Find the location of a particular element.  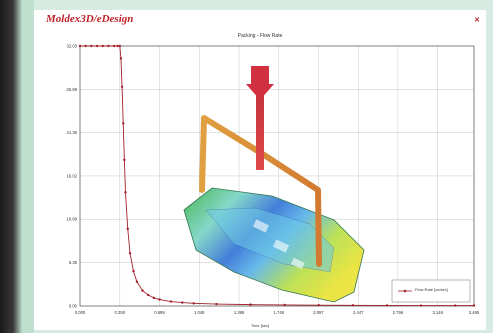

y-tick-label: 10.69 is located at coordinates (72, 219).